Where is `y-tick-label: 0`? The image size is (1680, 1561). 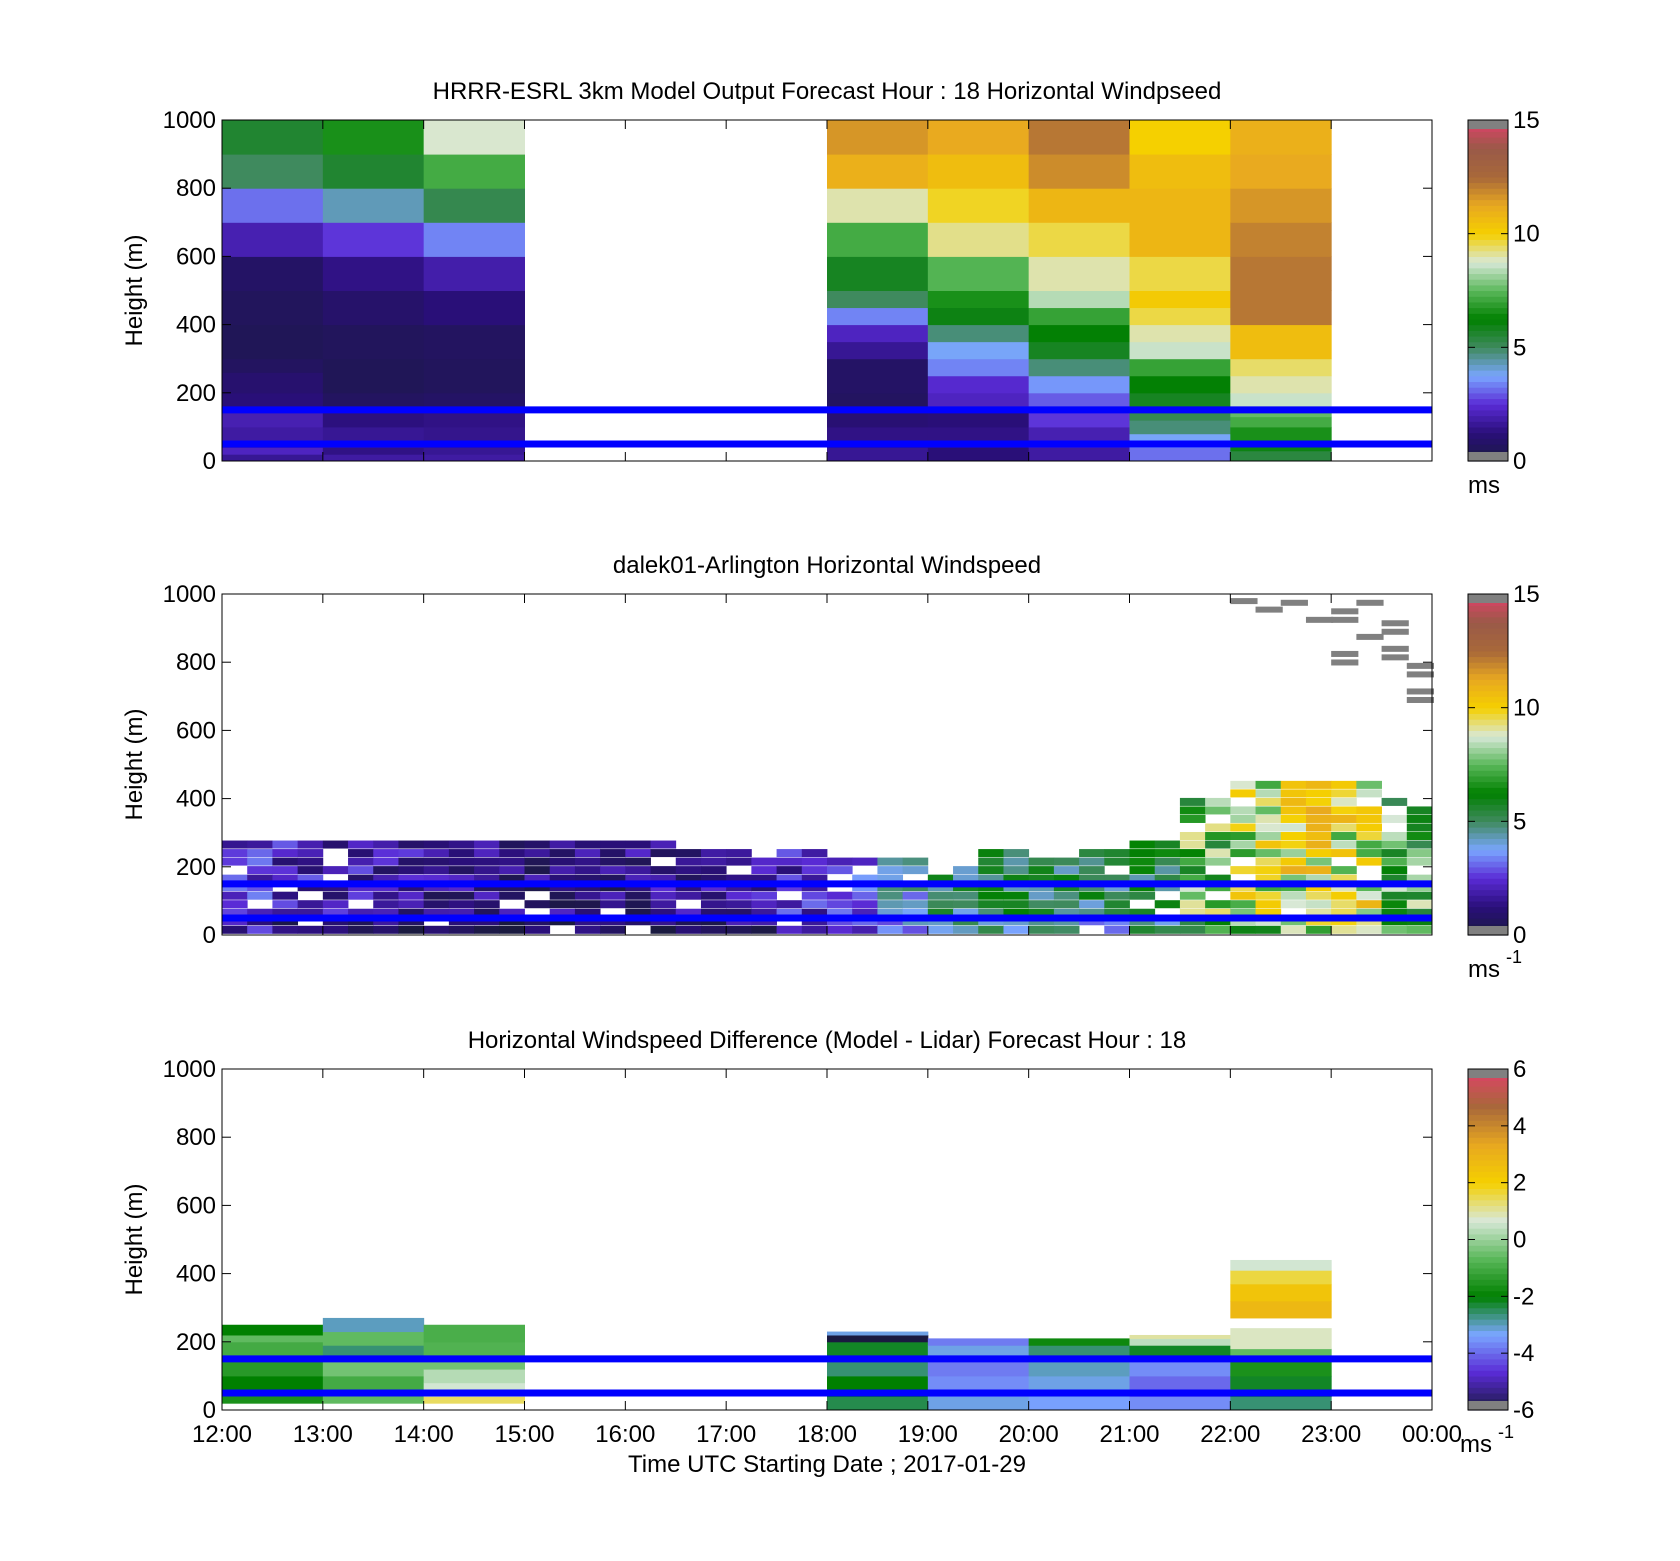 y-tick-label: 0 is located at coordinates (209, 461).